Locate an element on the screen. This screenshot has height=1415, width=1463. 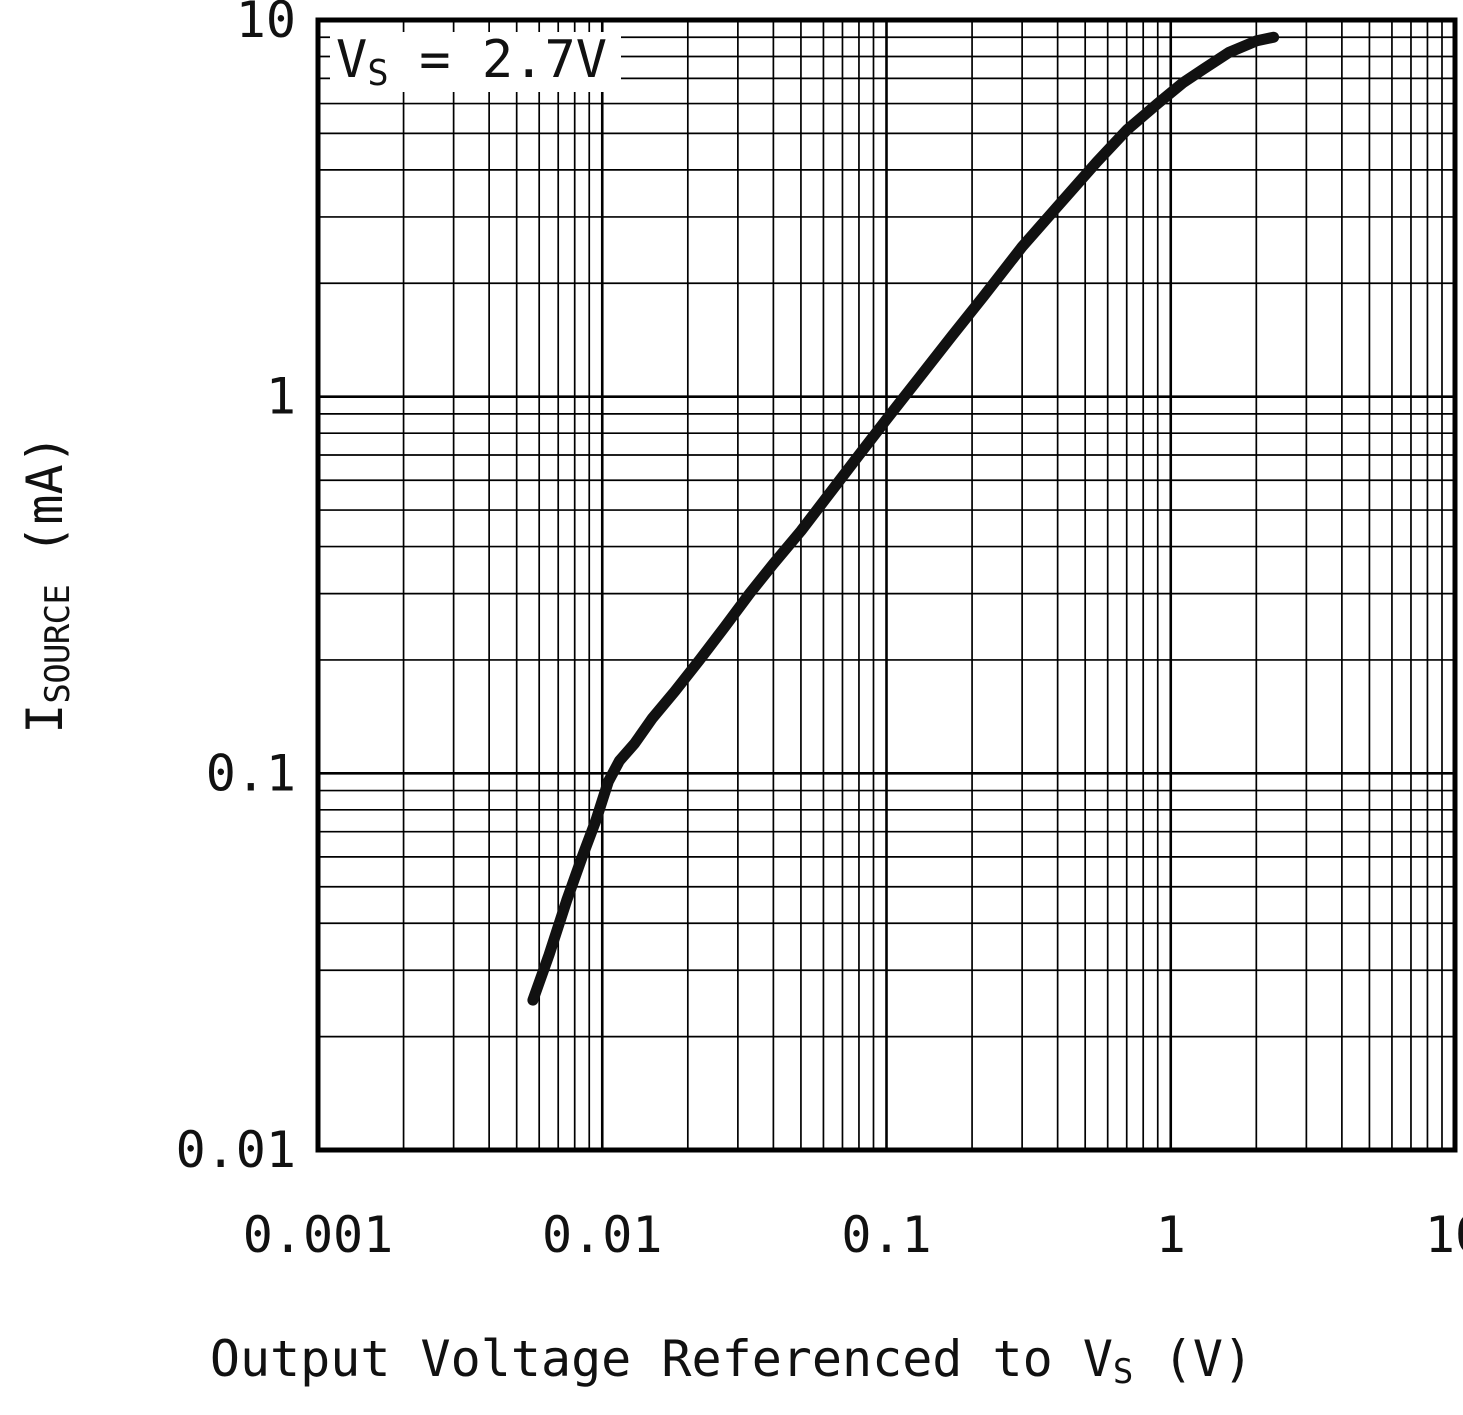
x-tick-label: 1 is located at coordinates (1171, 1235).